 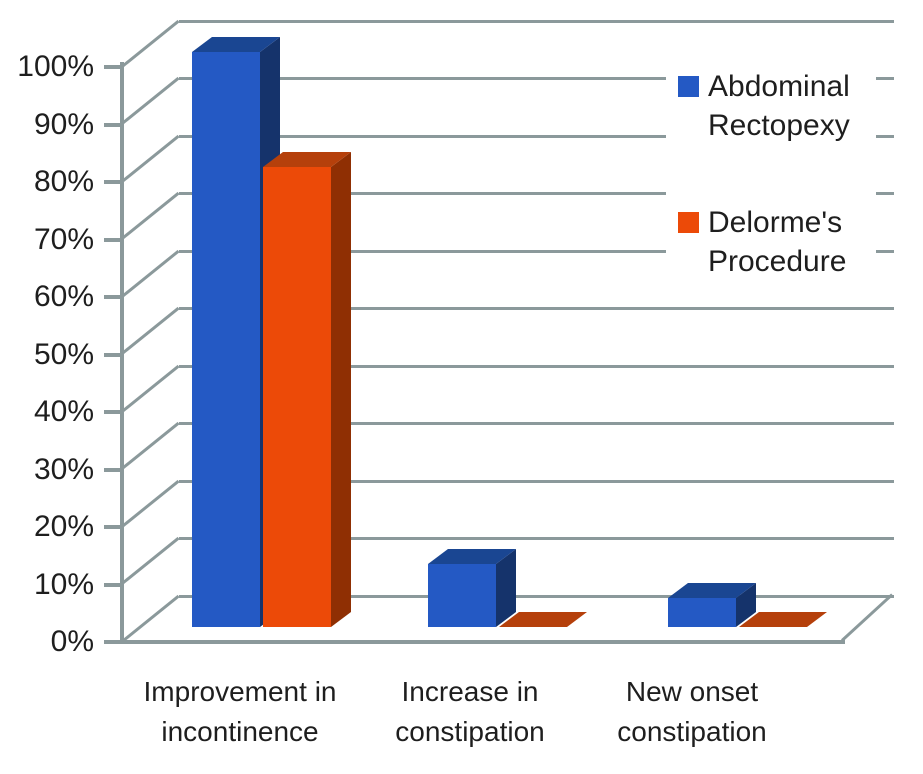 I want to click on y-axis-tick-label: 20%, so click(x=63, y=526).